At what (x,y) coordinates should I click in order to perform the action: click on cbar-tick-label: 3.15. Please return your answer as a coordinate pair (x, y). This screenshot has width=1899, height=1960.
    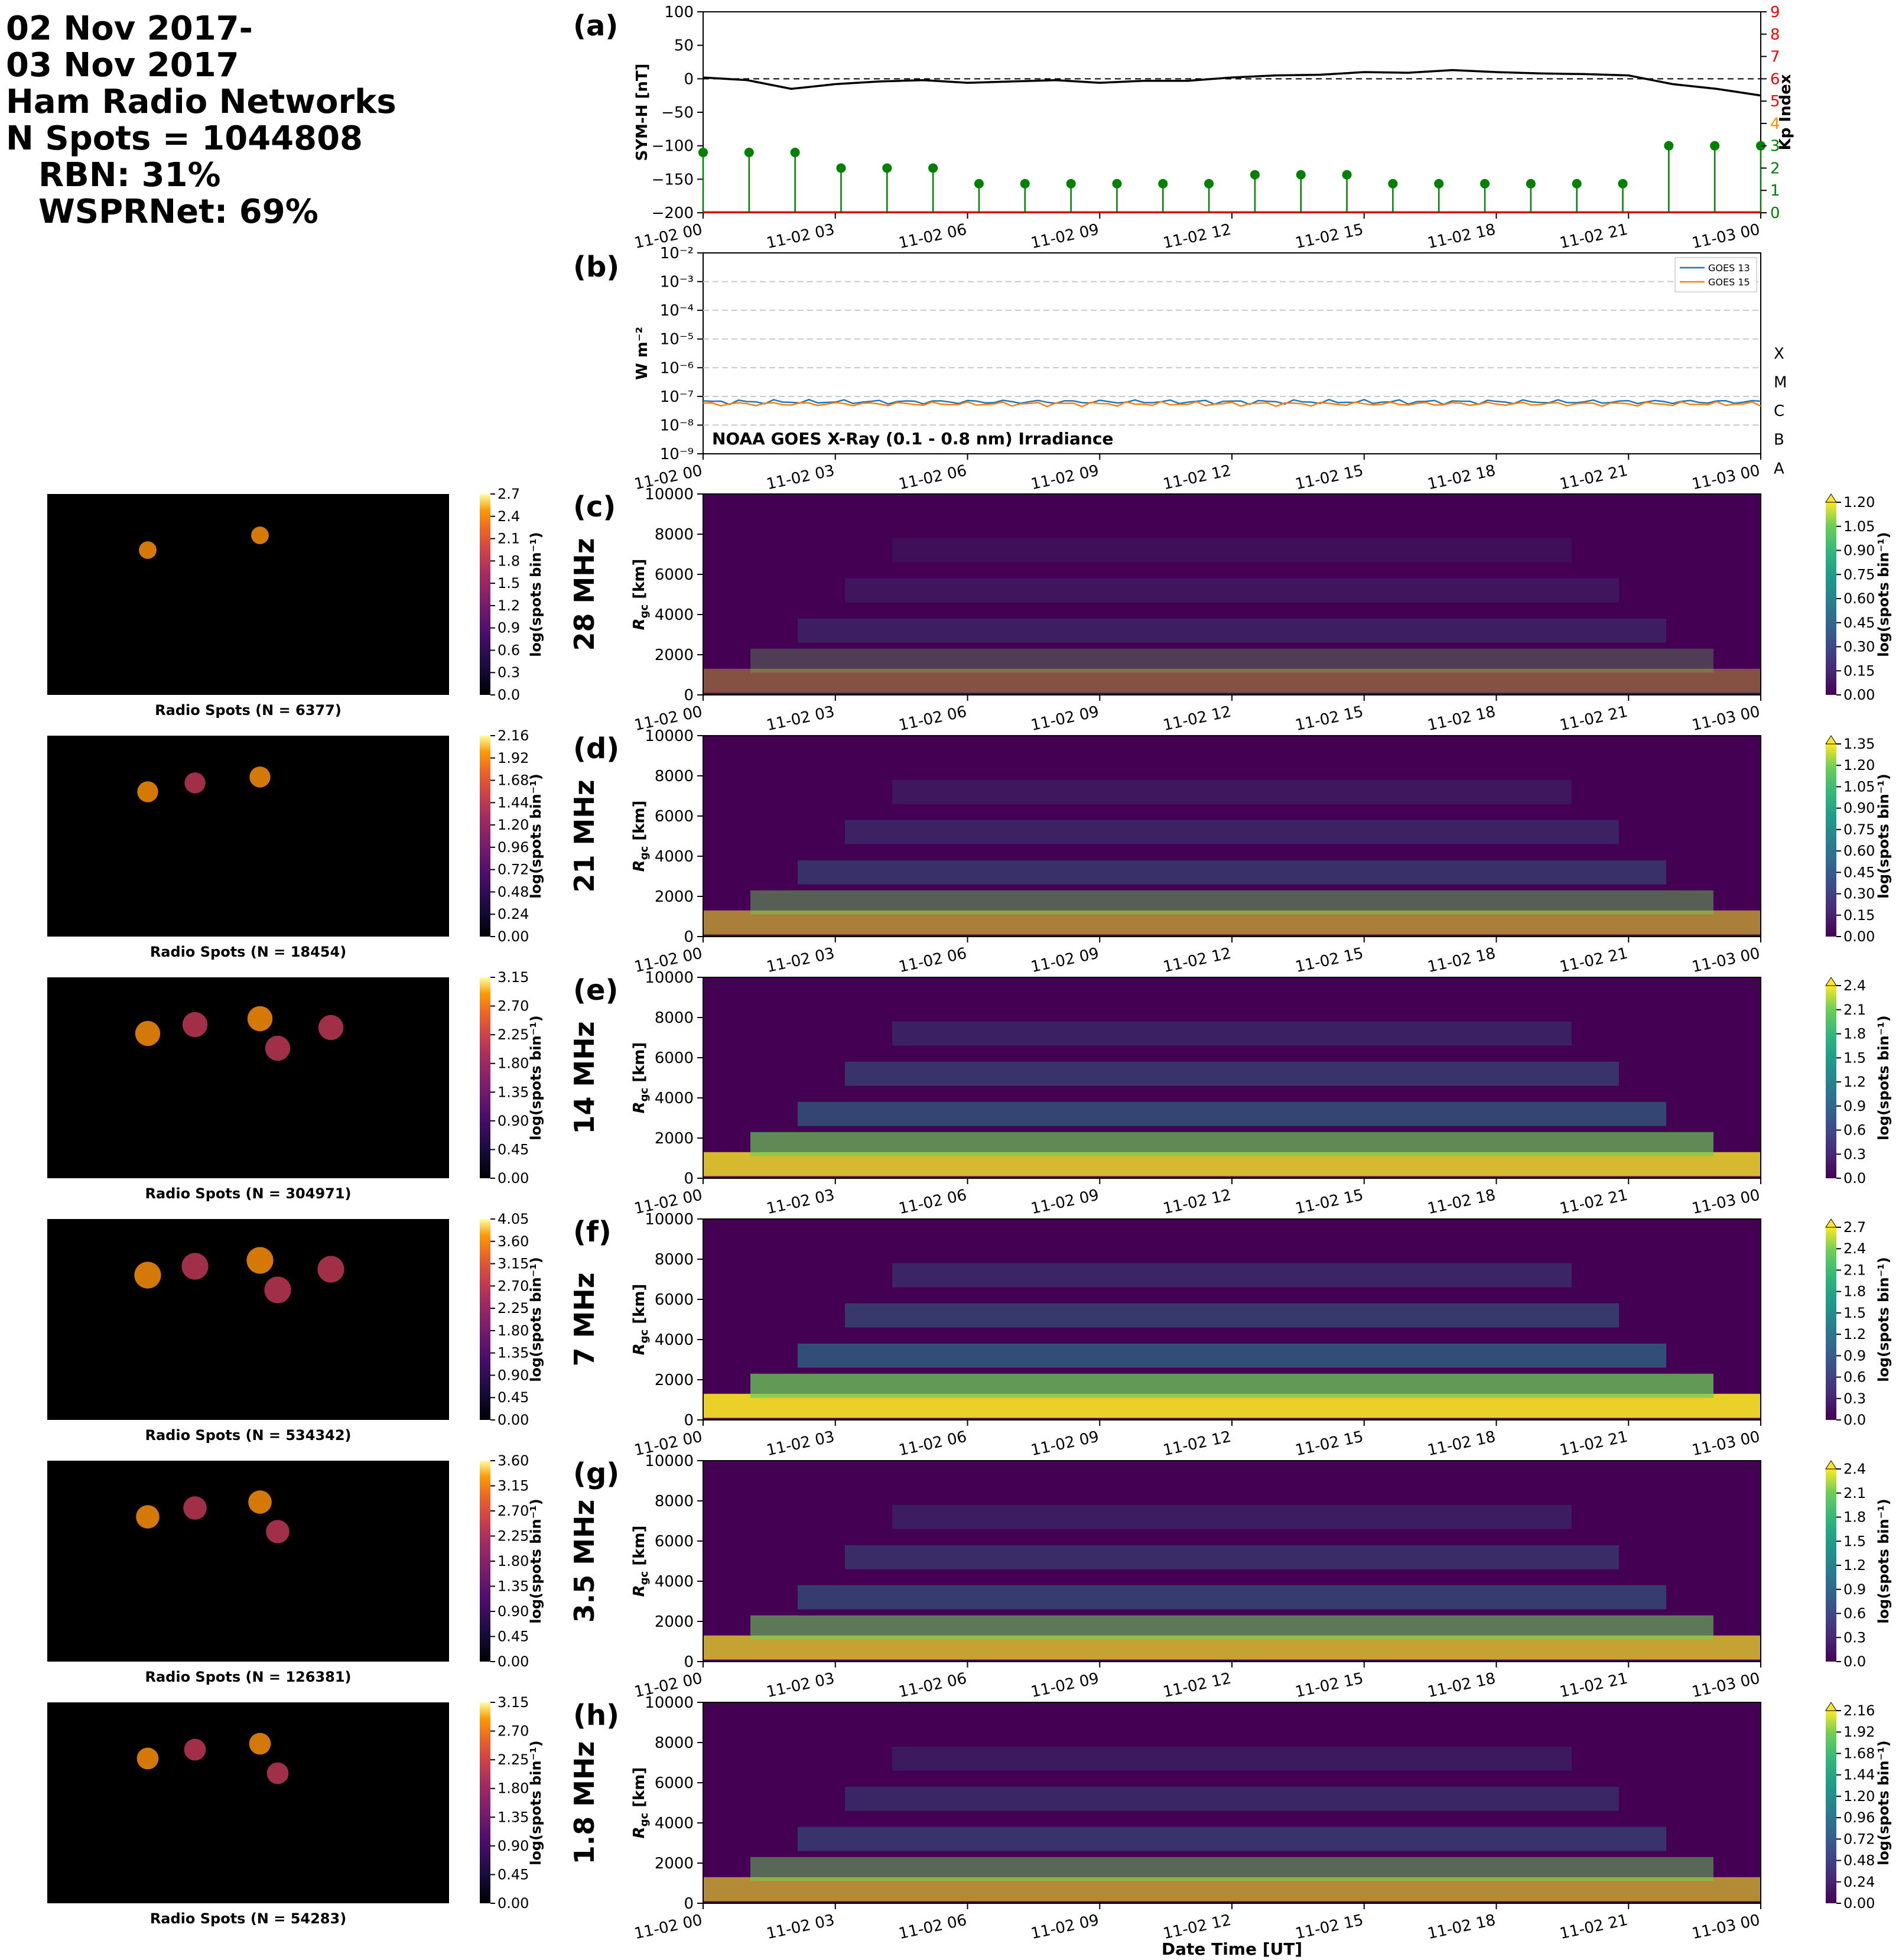
    Looking at the image, I should click on (513, 977).